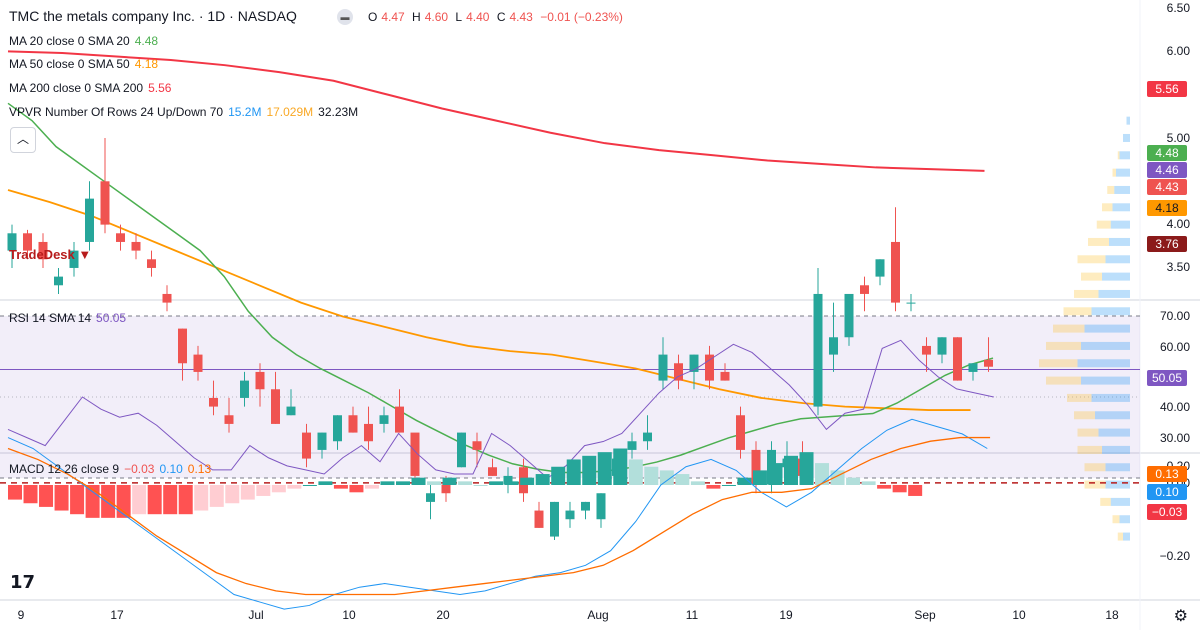 Image resolution: width=1200 pixels, height=630 pixels. Describe the element at coordinates (92, 88) in the screenshot. I see `ma200-legend: MA 200 close 0 SMA 200 5.56` at that location.